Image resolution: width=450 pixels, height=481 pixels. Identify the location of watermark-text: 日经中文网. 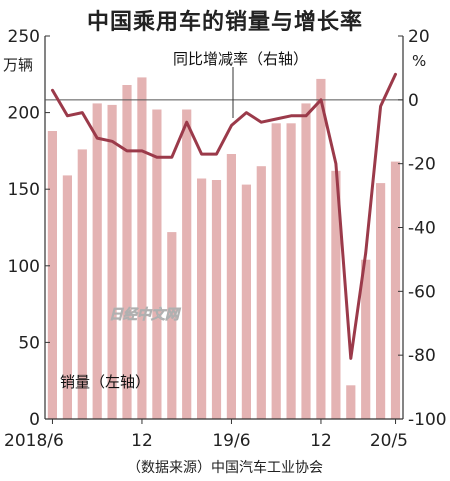
(145, 314).